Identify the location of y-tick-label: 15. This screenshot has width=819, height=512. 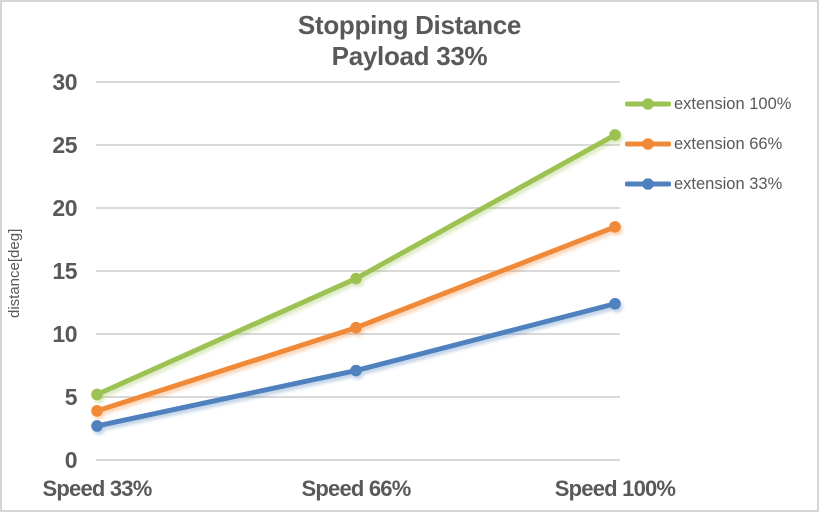
(64, 271).